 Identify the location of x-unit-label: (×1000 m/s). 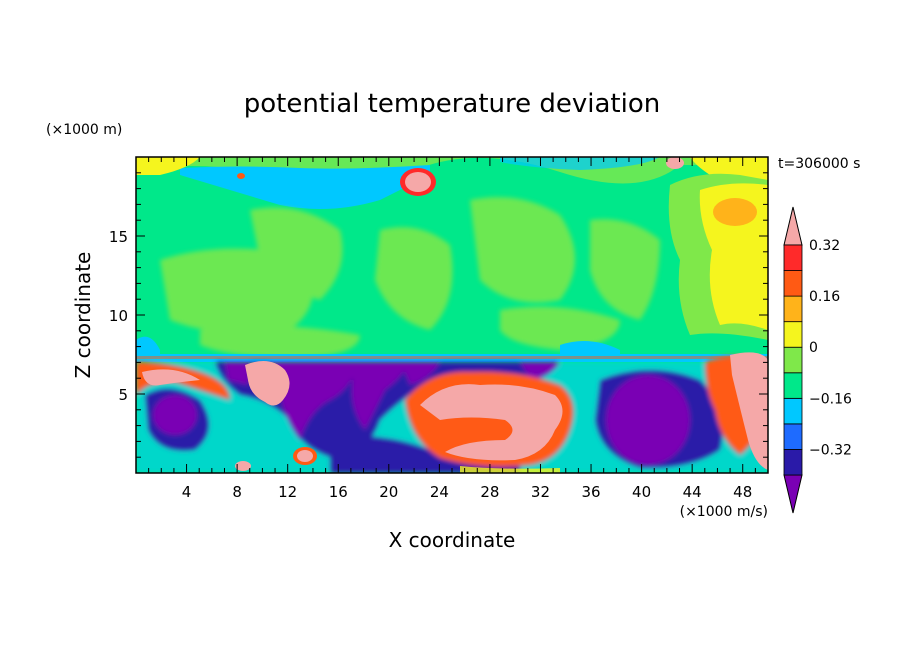
(724, 512).